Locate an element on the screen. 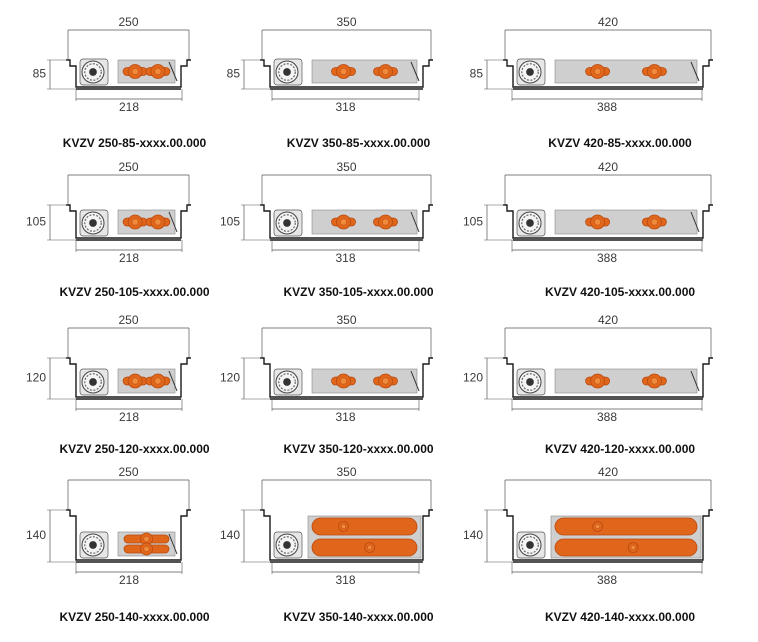  height-label: 105 is located at coordinates (473, 222).